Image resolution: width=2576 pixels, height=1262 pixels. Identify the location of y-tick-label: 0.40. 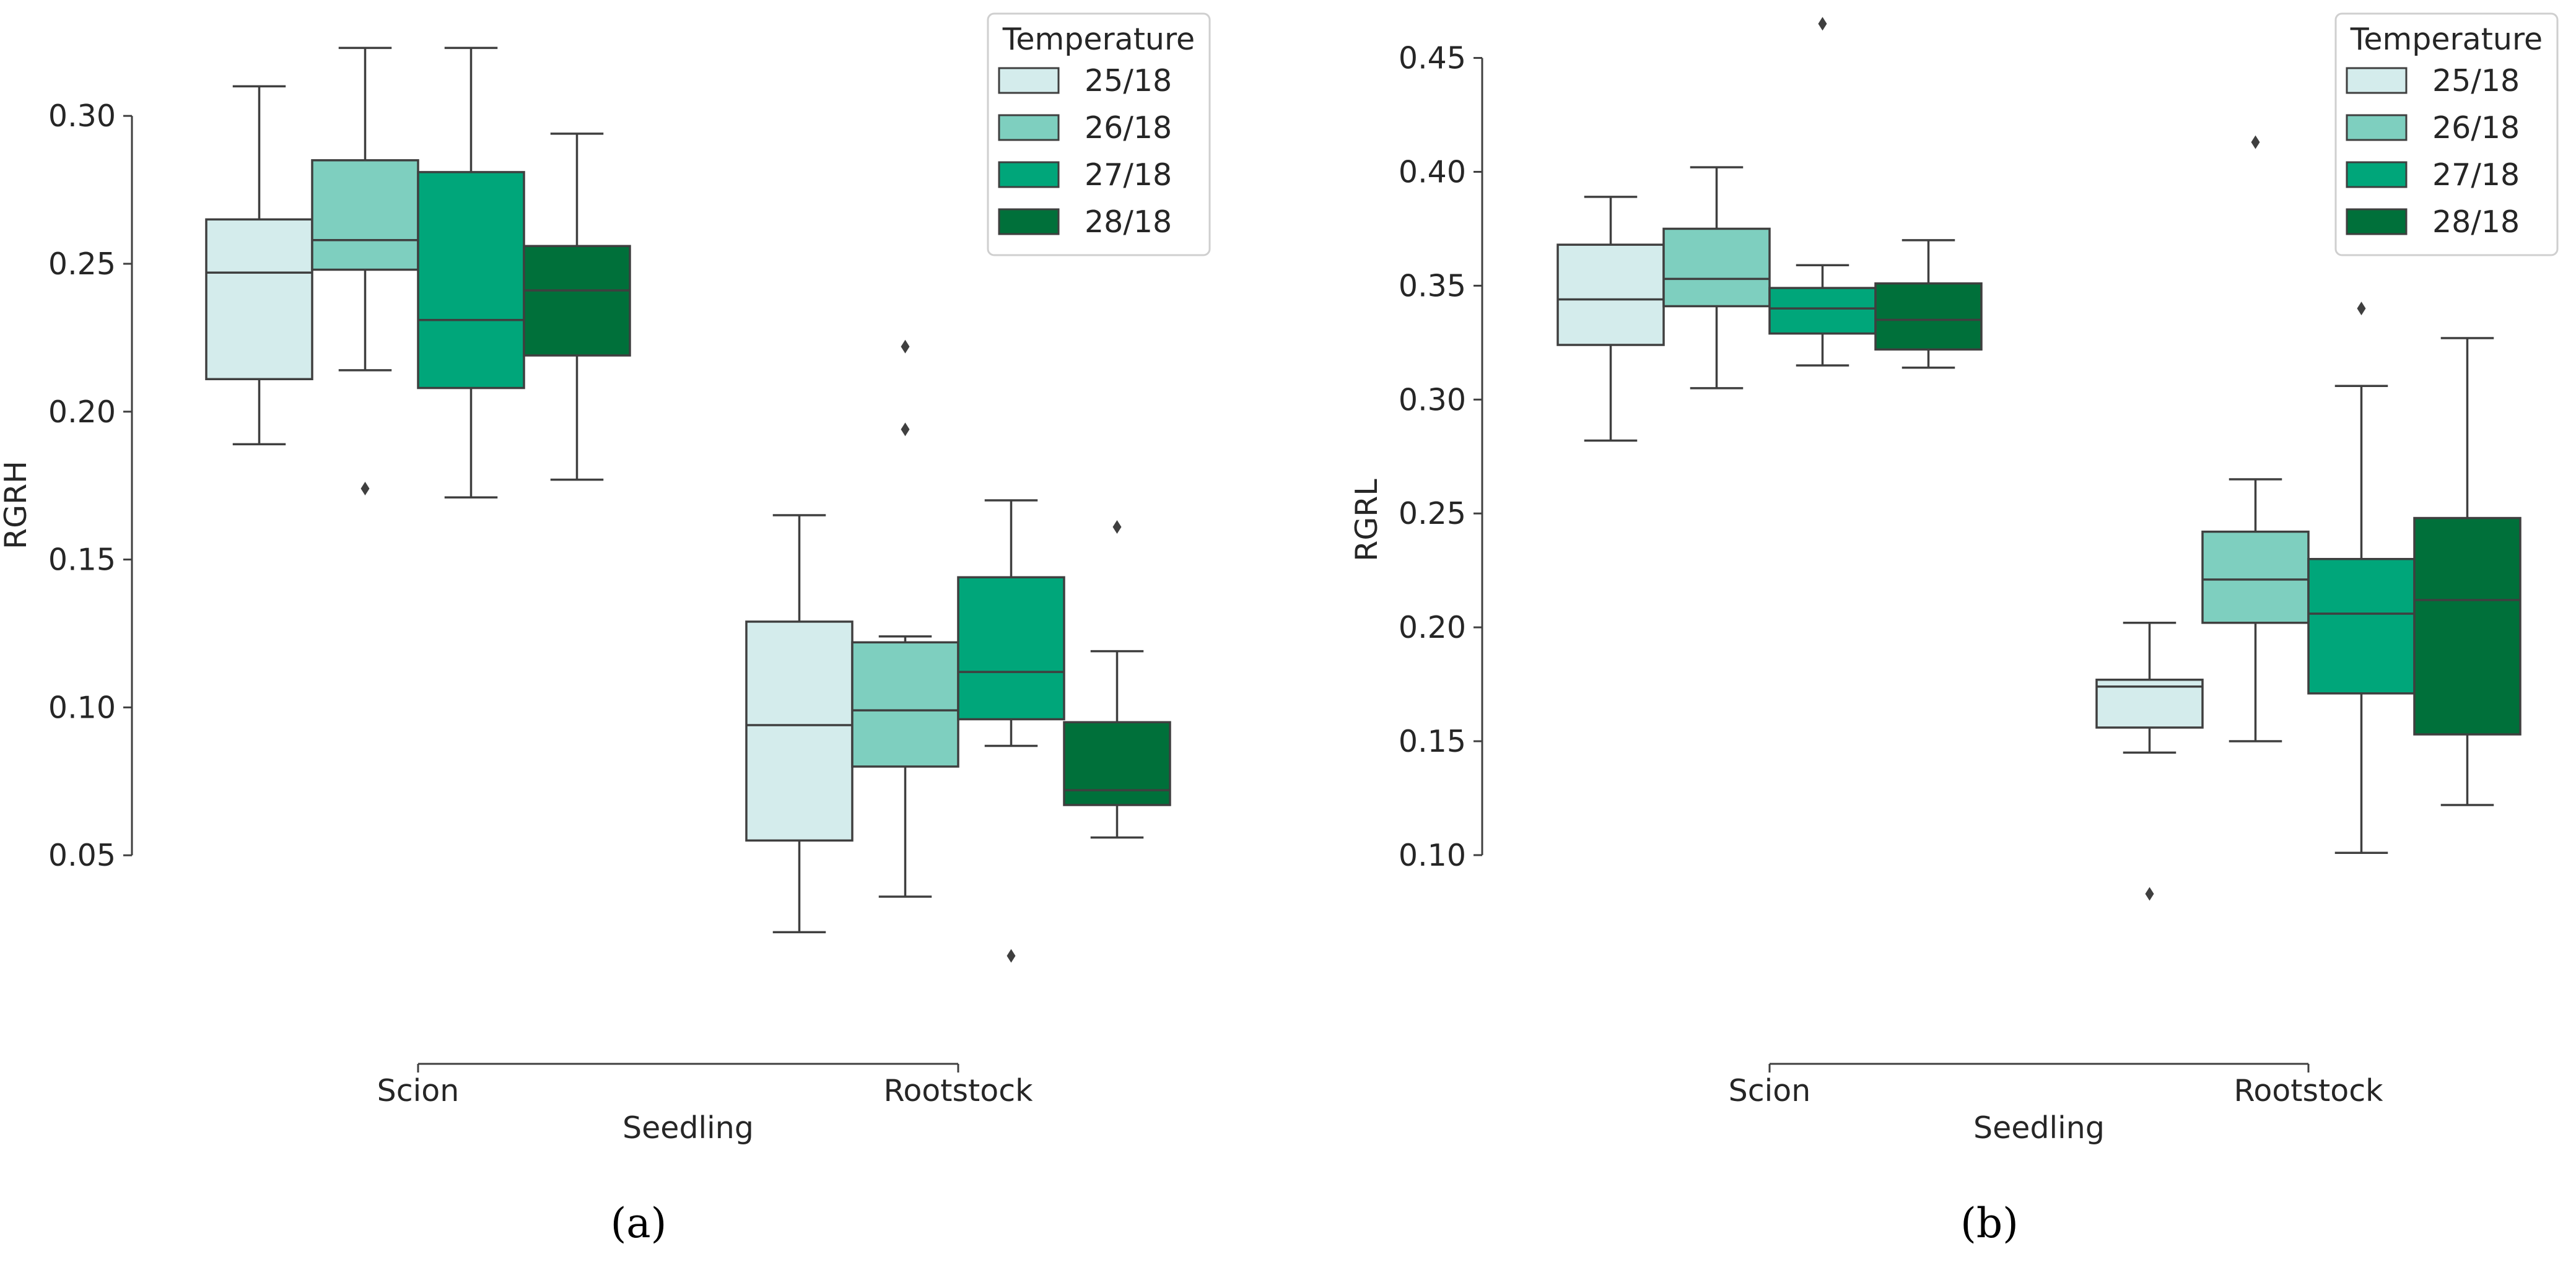
(1432, 171).